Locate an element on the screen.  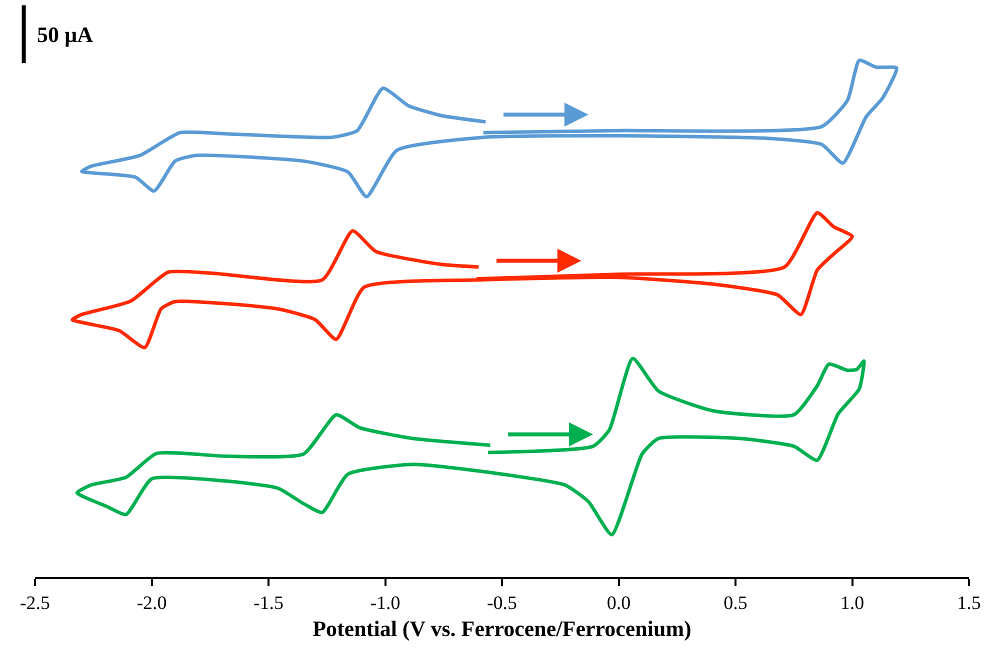
x-tick-label: -0.5 is located at coordinates (502, 603).